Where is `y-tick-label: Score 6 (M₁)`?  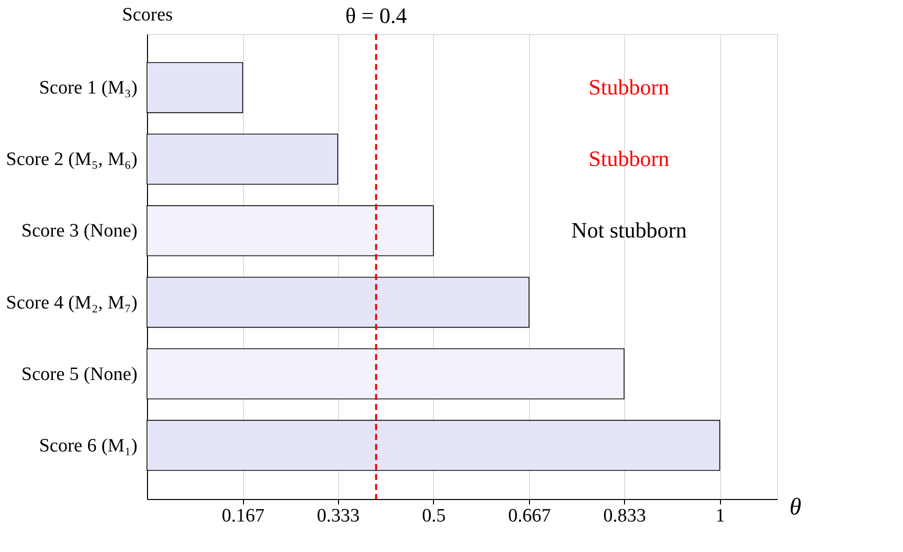
y-tick-label: Score 6 (M₁) is located at coordinates (88, 445).